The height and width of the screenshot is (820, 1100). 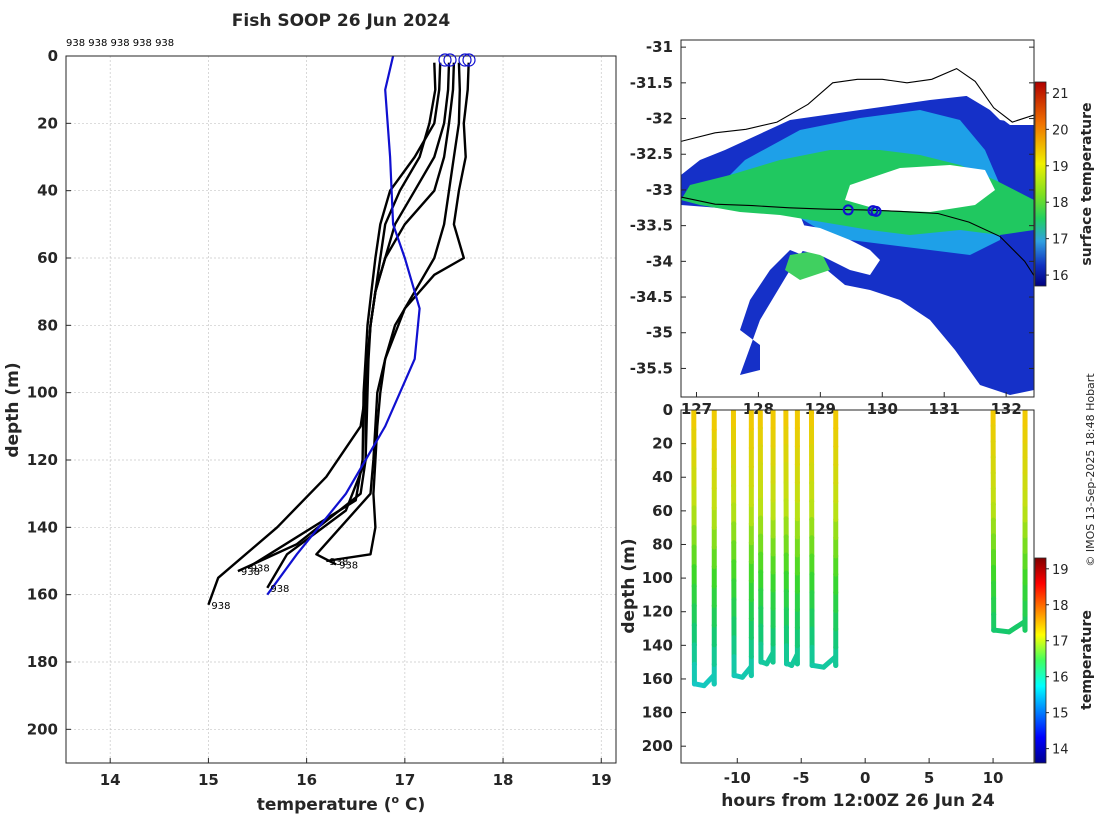 I want to click on temp-cb-label: 18, so click(x=1060, y=606).